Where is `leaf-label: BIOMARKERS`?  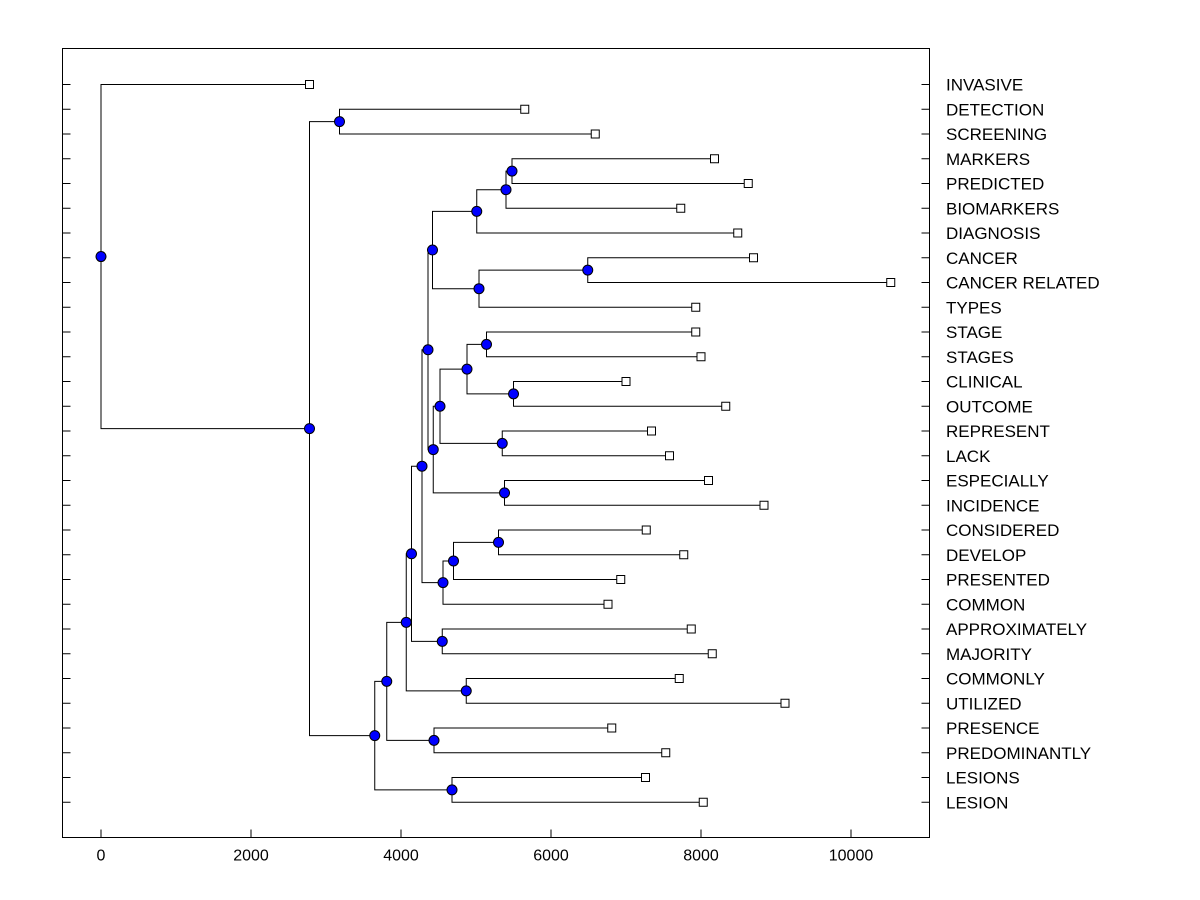 leaf-label: BIOMARKERS is located at coordinates (1002, 208).